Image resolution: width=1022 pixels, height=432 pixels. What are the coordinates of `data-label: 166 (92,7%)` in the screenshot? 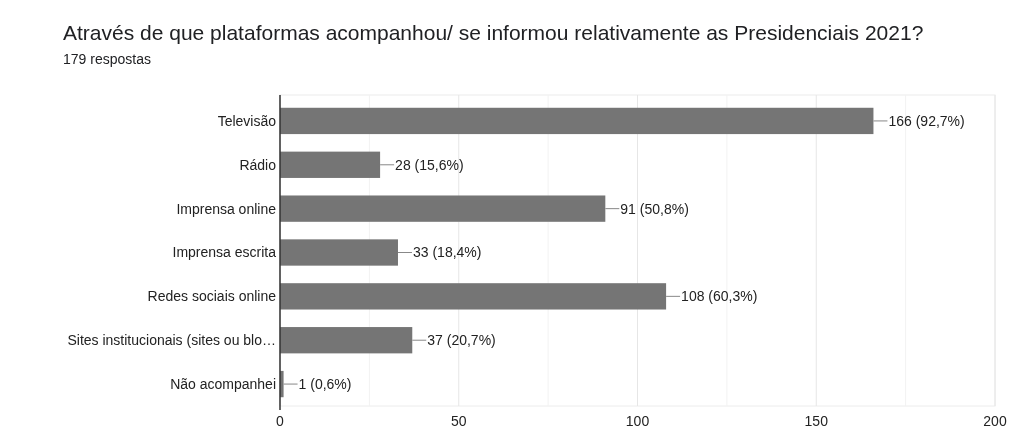 It's located at (926, 120).